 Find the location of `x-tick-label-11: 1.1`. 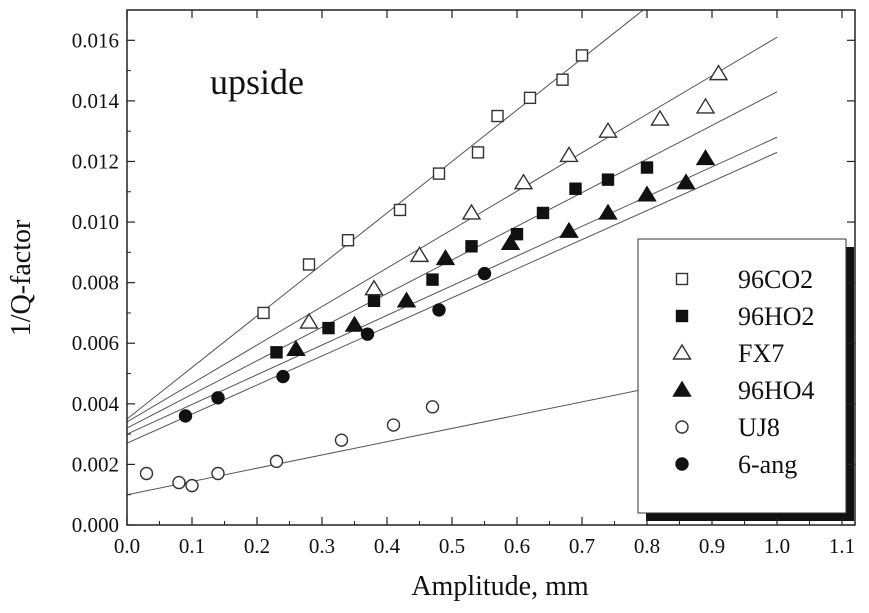

x-tick-label-11: 1.1 is located at coordinates (842, 546).